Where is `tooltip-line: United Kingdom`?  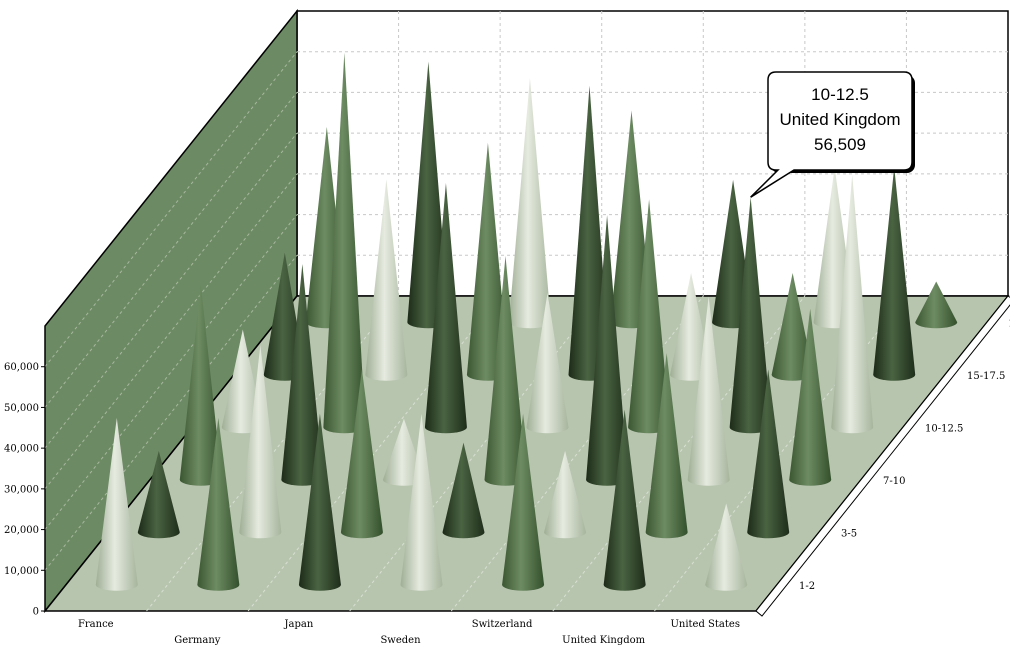 tooltip-line: United Kingdom is located at coordinates (840, 119).